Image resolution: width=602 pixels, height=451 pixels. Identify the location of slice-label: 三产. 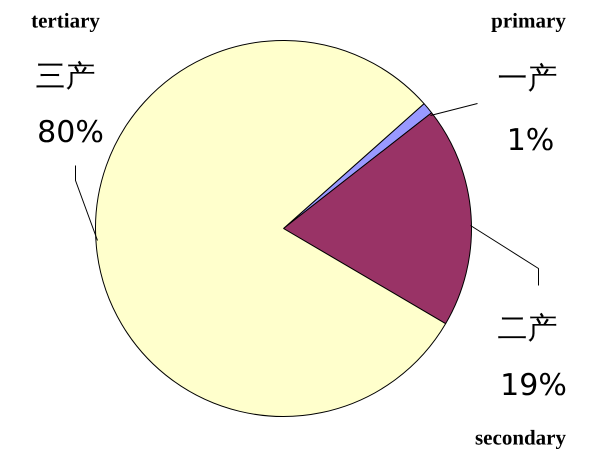
(66, 76).